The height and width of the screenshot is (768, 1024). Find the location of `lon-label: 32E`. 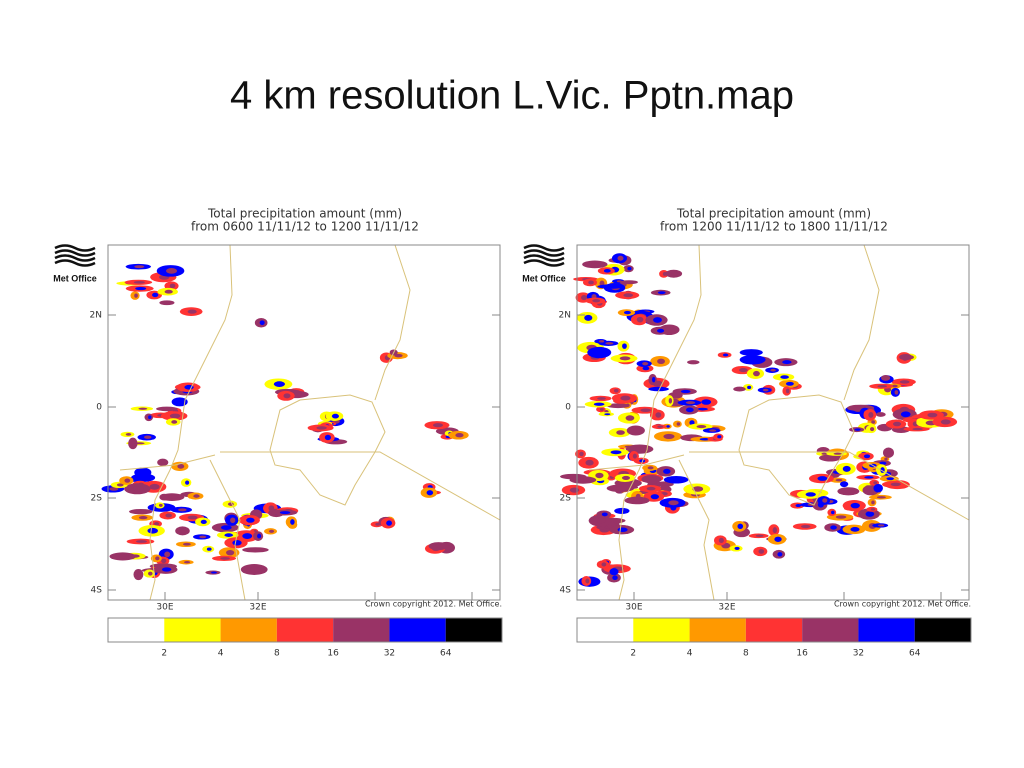

lon-label: 32E is located at coordinates (257, 608).